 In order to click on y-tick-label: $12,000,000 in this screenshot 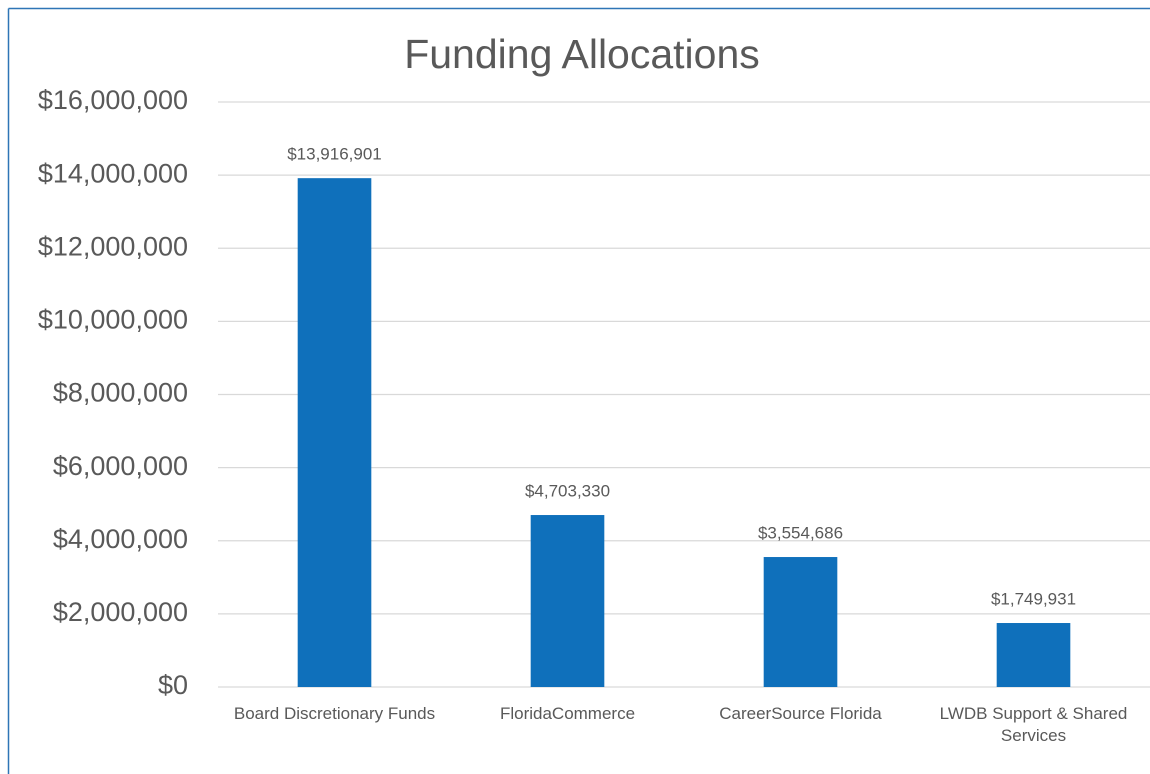, I will do `click(113, 246)`.